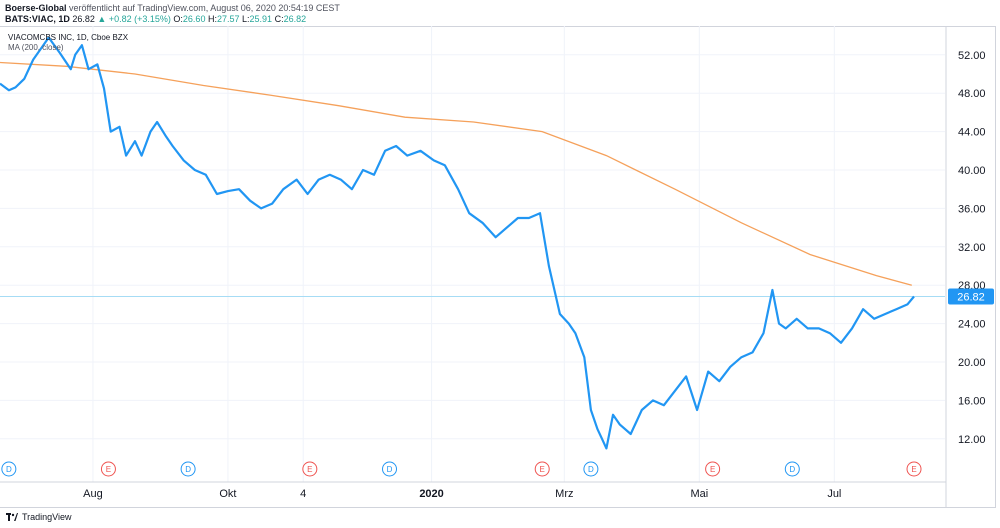  What do you see at coordinates (37, 19) in the screenshot?
I see `symbol-label: BATS:VIAC, 1D` at bounding box center [37, 19].